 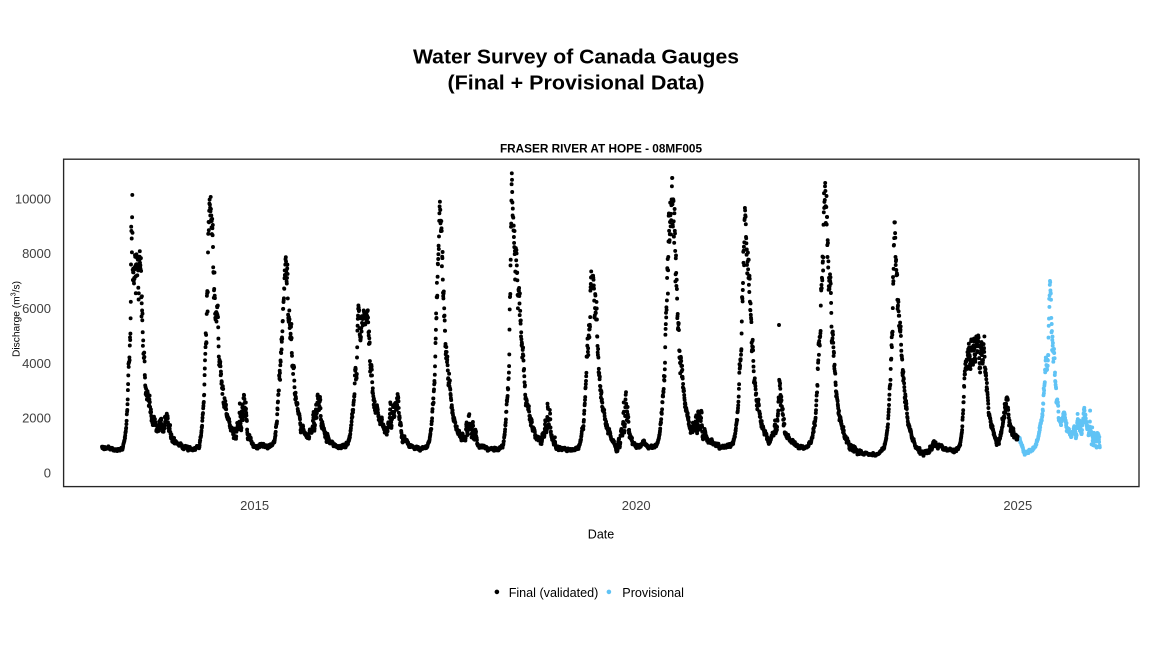 I want to click on svg-text: (Final + Provisional Data), so click(x=576, y=83).